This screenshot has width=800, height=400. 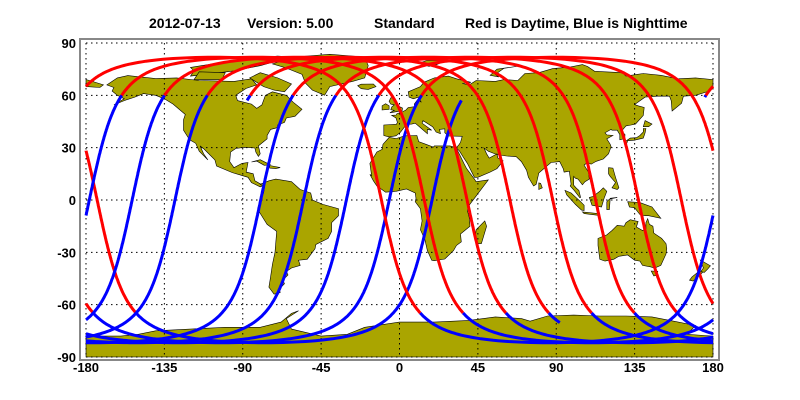 I want to click on y-tick-label: 0, so click(x=72, y=200).